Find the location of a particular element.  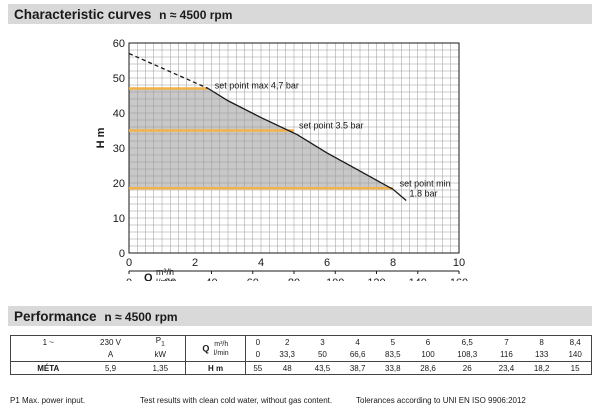

y-tick-label: 50 is located at coordinates (119, 79).